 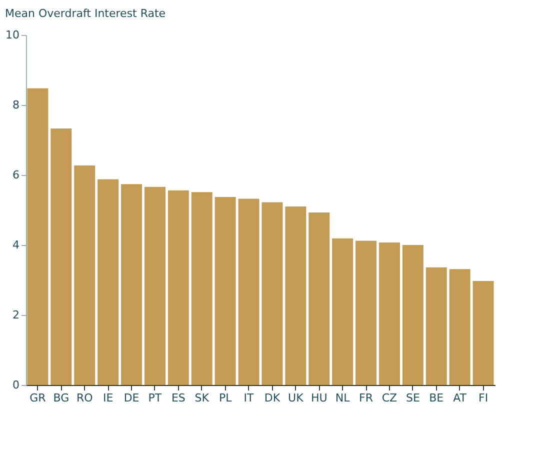 I want to click on x-tick-label: RO, so click(x=85, y=398).